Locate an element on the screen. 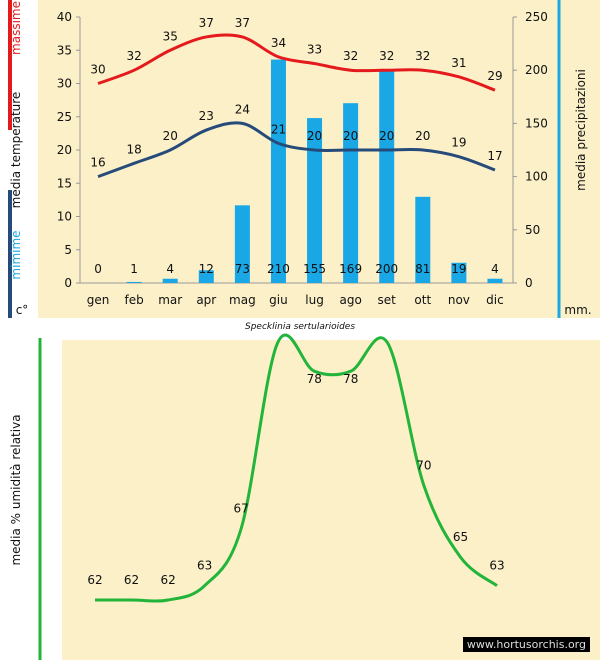 The height and width of the screenshot is (660, 600). humidity-value-label: 67 is located at coordinates (241, 509).